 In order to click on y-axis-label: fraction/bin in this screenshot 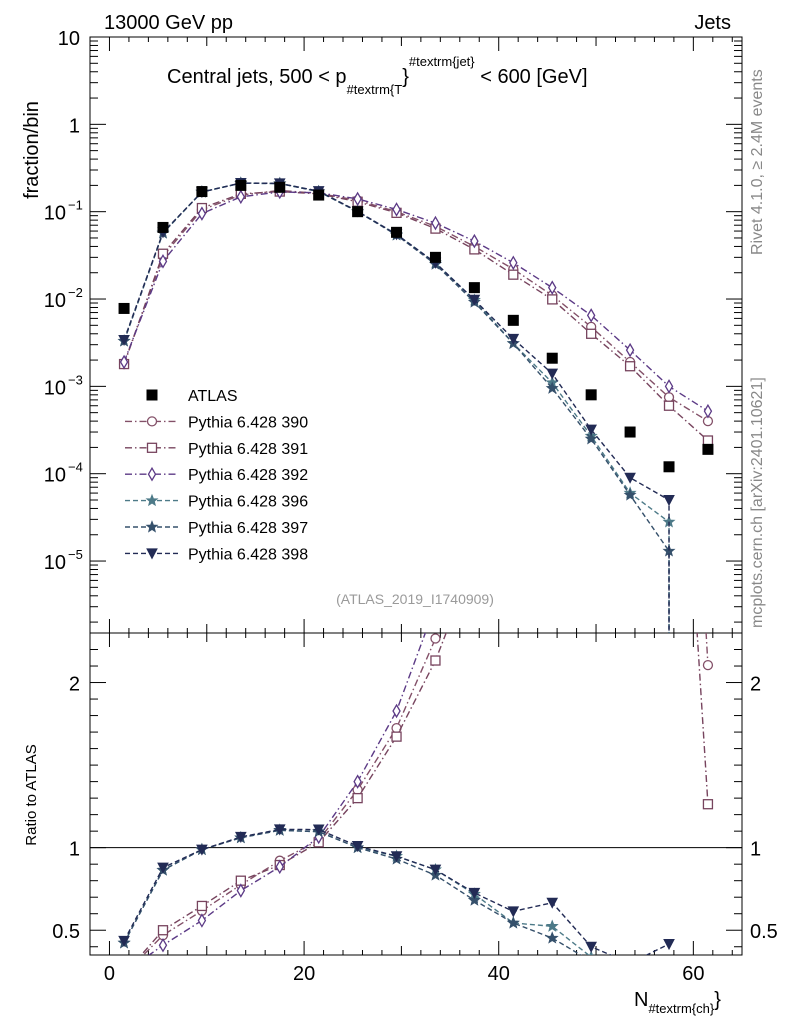, I will do `click(32, 150)`.